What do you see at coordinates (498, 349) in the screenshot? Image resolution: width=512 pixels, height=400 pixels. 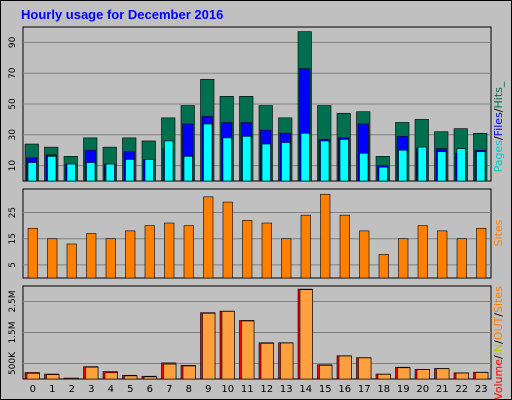 I see `legend-volume-inout-part: IN` at bounding box center [498, 349].